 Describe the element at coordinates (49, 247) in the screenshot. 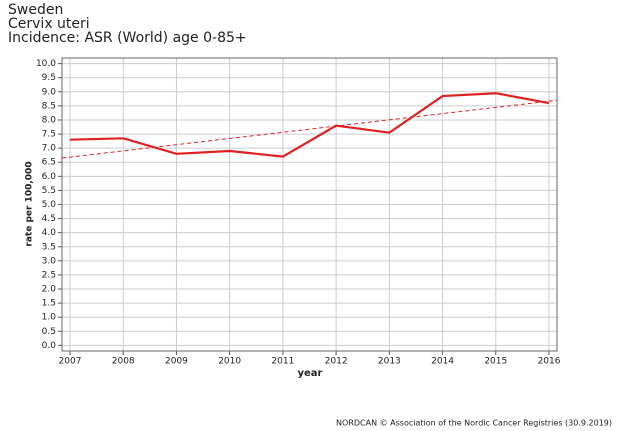

I see `y-tick-label: 3.5` at that location.